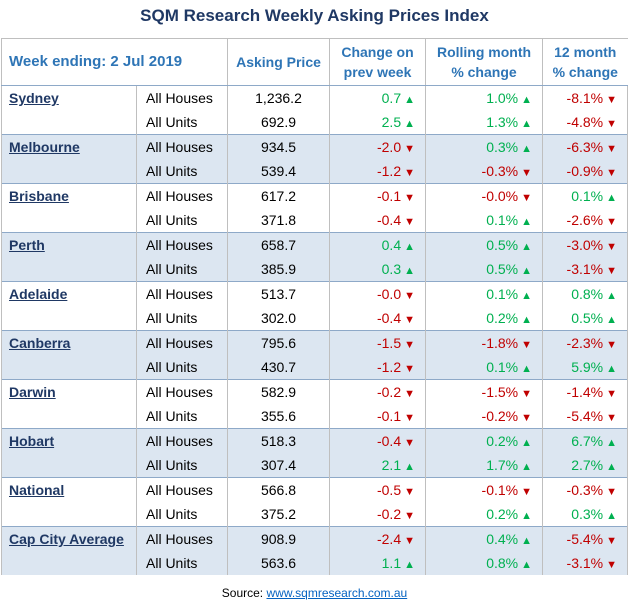 The image size is (629, 604). Describe the element at coordinates (484, 440) in the screenshot. I see `rolling-month-change: 0.2% ▲` at that location.